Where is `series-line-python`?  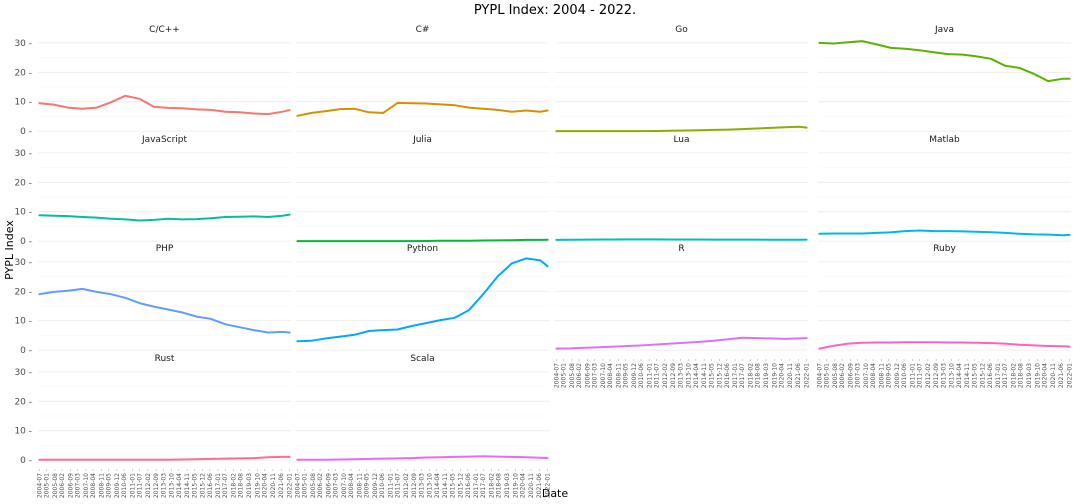 series-line-python is located at coordinates (422, 300).